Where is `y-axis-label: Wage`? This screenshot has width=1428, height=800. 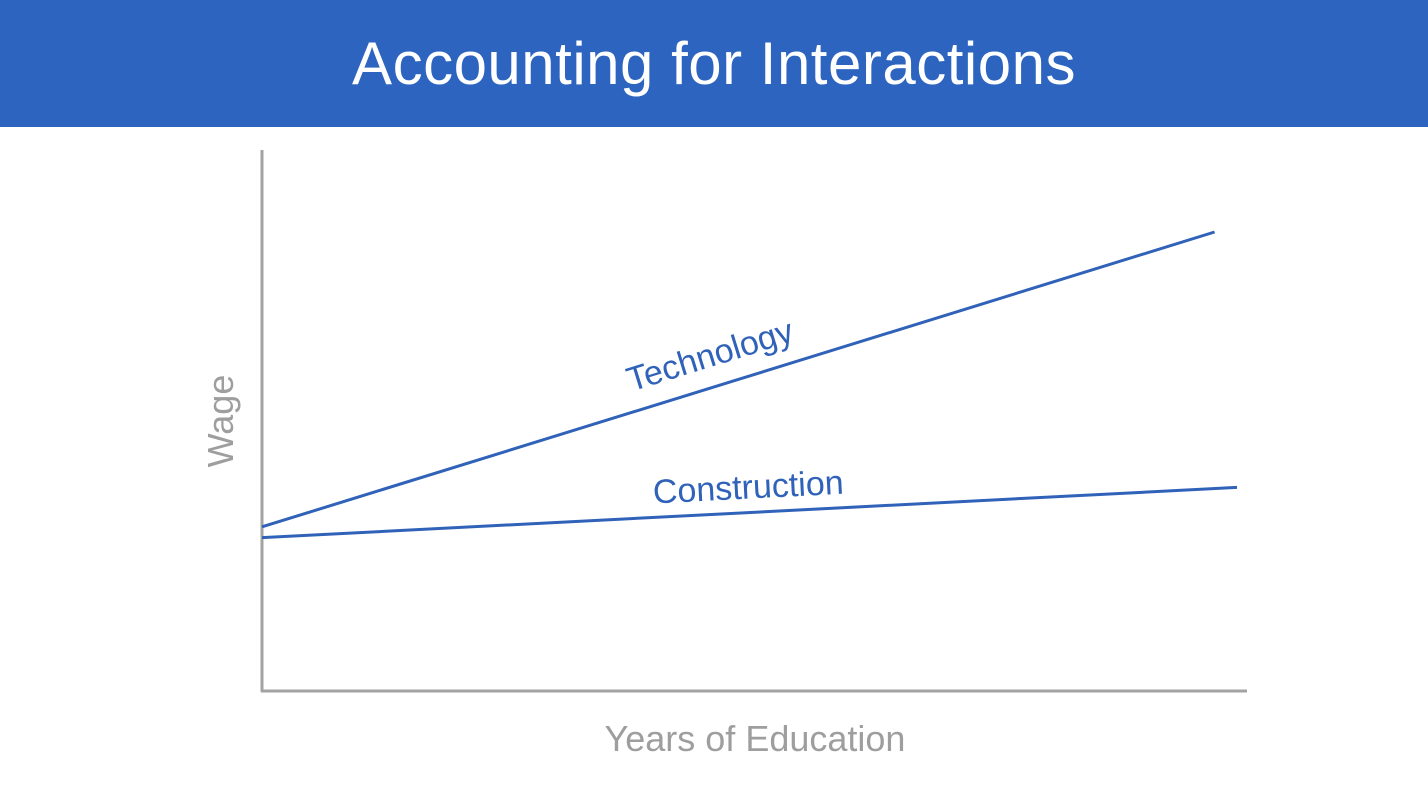
y-axis-label: Wage is located at coordinates (220, 421).